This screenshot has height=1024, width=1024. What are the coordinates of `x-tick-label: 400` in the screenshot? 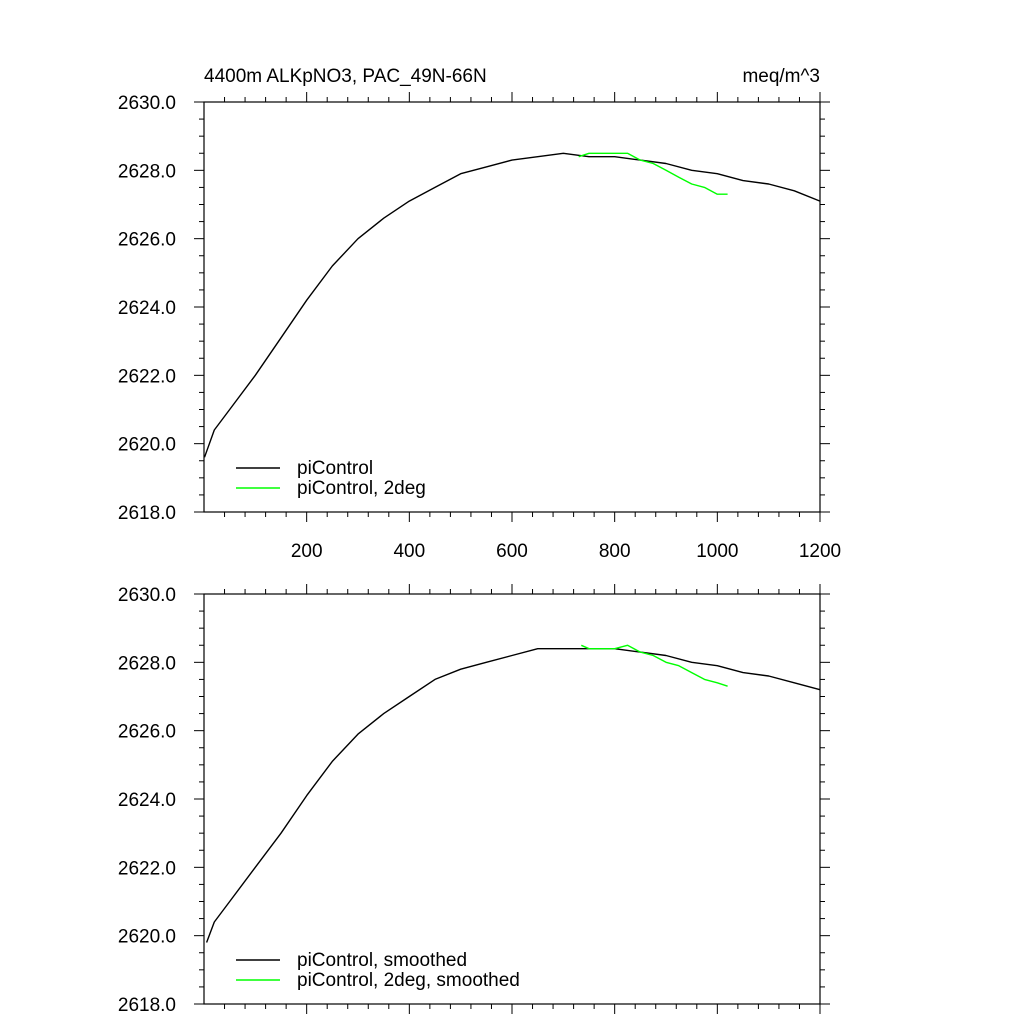 It's located at (409, 551).